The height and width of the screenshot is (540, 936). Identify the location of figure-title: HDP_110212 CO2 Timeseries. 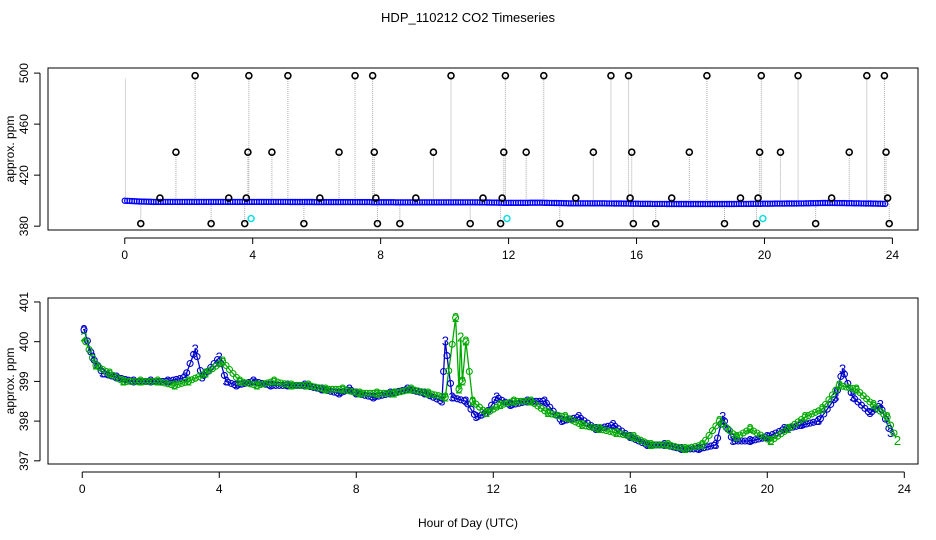
(468, 17).